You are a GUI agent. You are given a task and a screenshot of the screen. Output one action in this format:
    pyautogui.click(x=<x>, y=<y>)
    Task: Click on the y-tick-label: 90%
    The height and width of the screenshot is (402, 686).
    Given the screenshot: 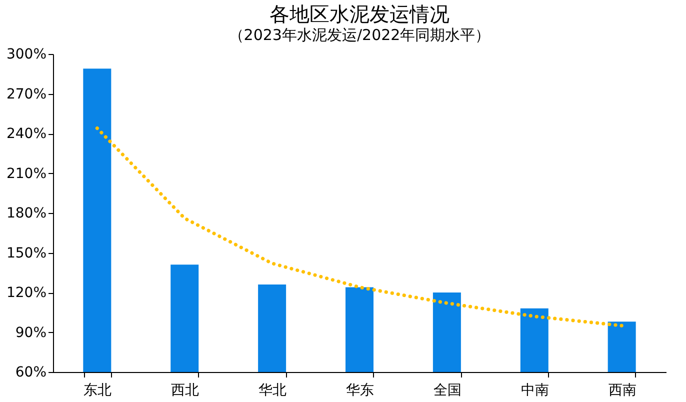 What is the action you would take?
    pyautogui.click(x=30, y=332)
    